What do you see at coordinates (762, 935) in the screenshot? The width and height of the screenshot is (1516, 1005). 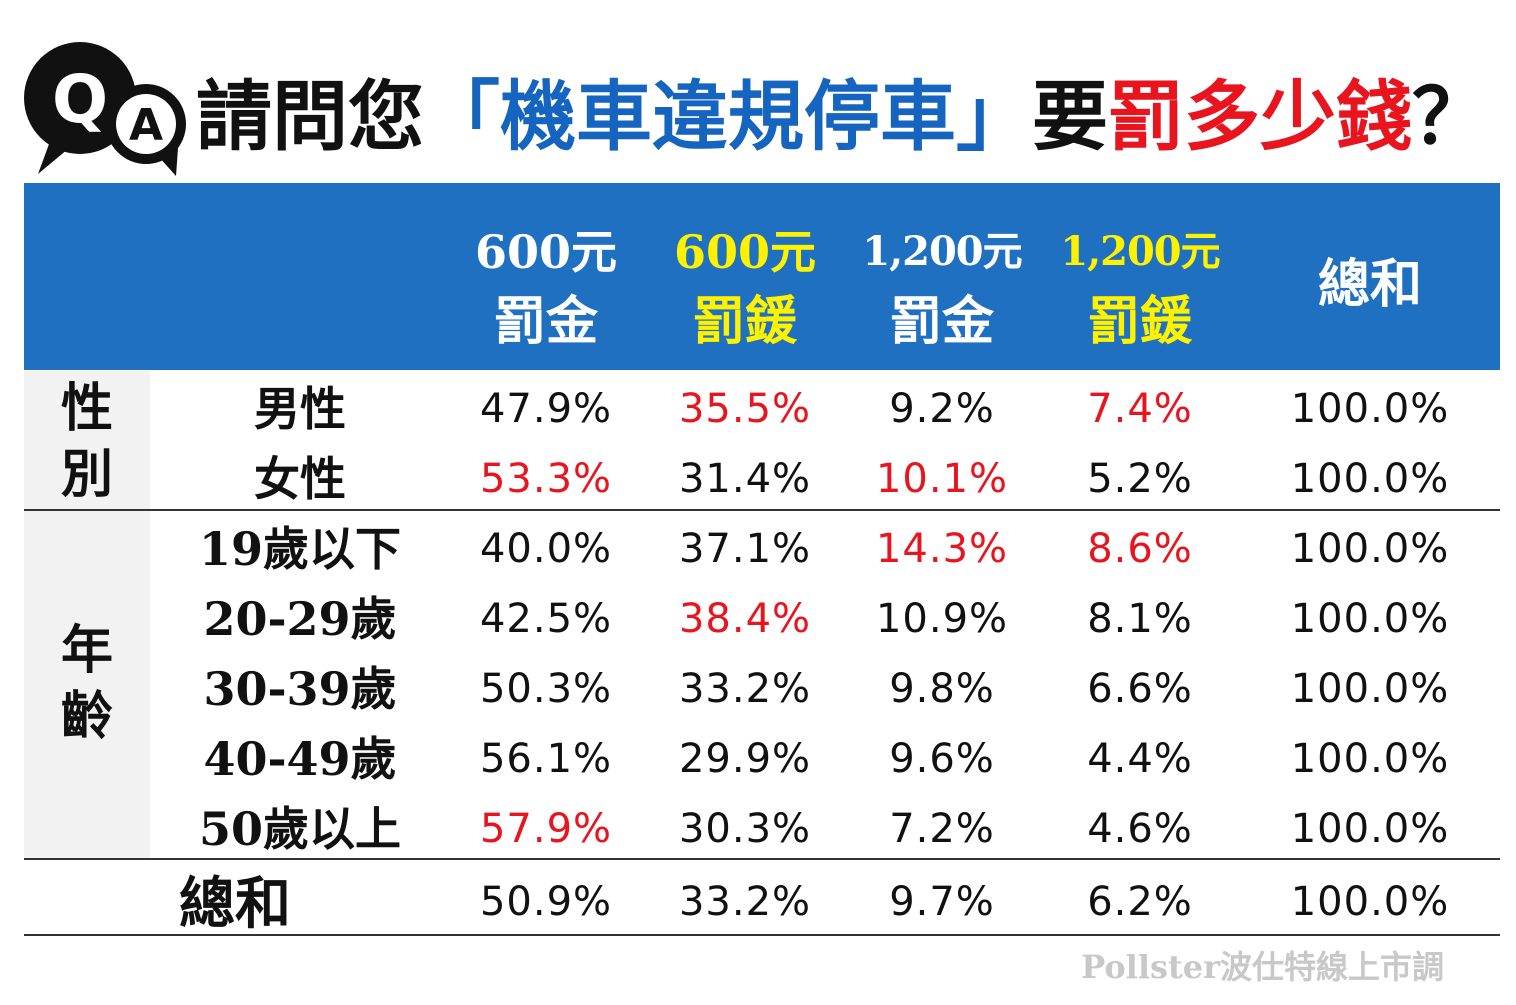 I see `table-bottom-line` at bounding box center [762, 935].